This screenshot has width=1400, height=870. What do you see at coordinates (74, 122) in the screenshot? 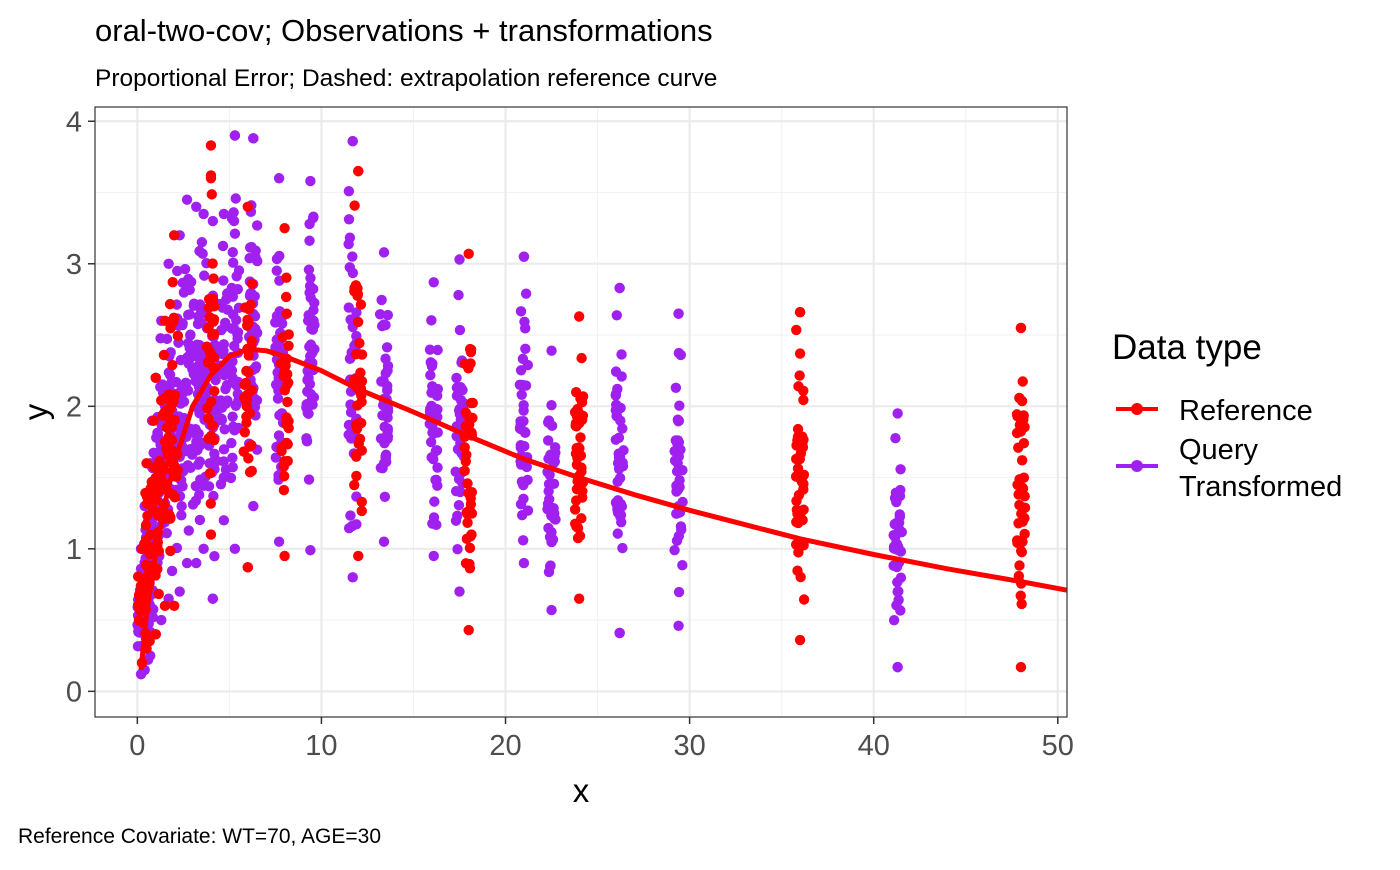
I see `y-tick-label: 4` at bounding box center [74, 122].